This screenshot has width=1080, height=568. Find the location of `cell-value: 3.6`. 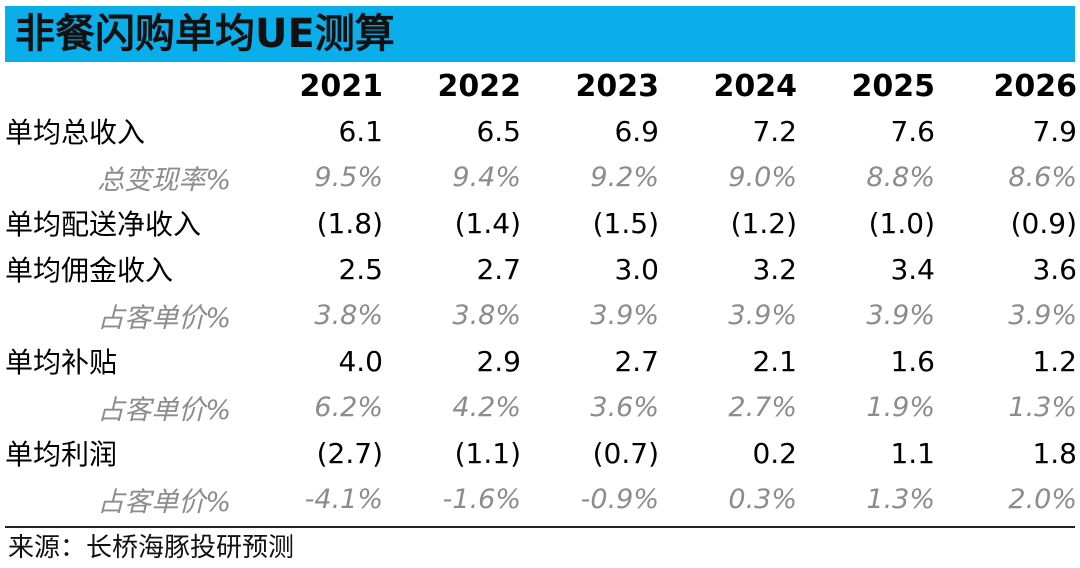

cell-value: 3.6 is located at coordinates (1054, 269).